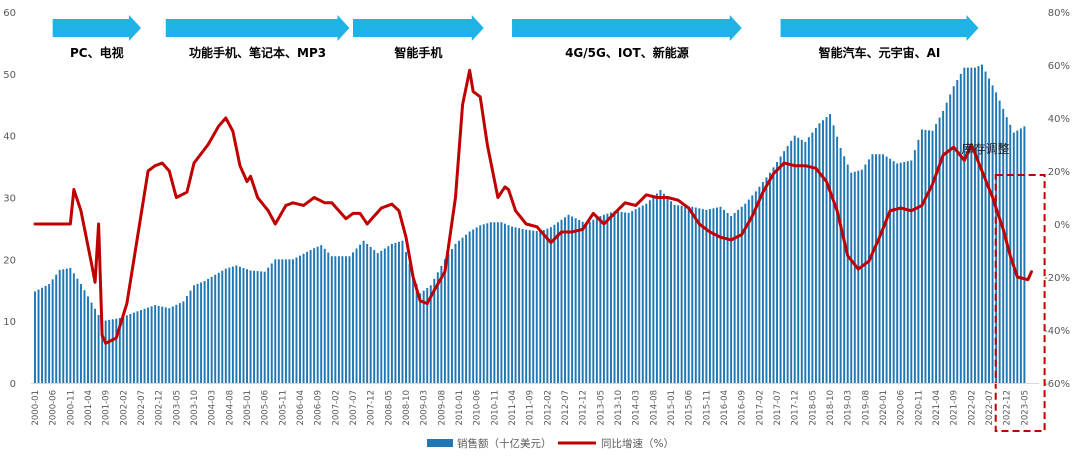 Image resolution: width=1080 pixels, height=461 pixels. Describe the element at coordinates (301, 408) in the screenshot. I see `x-axis-tick-label: 2006-04` at that location.